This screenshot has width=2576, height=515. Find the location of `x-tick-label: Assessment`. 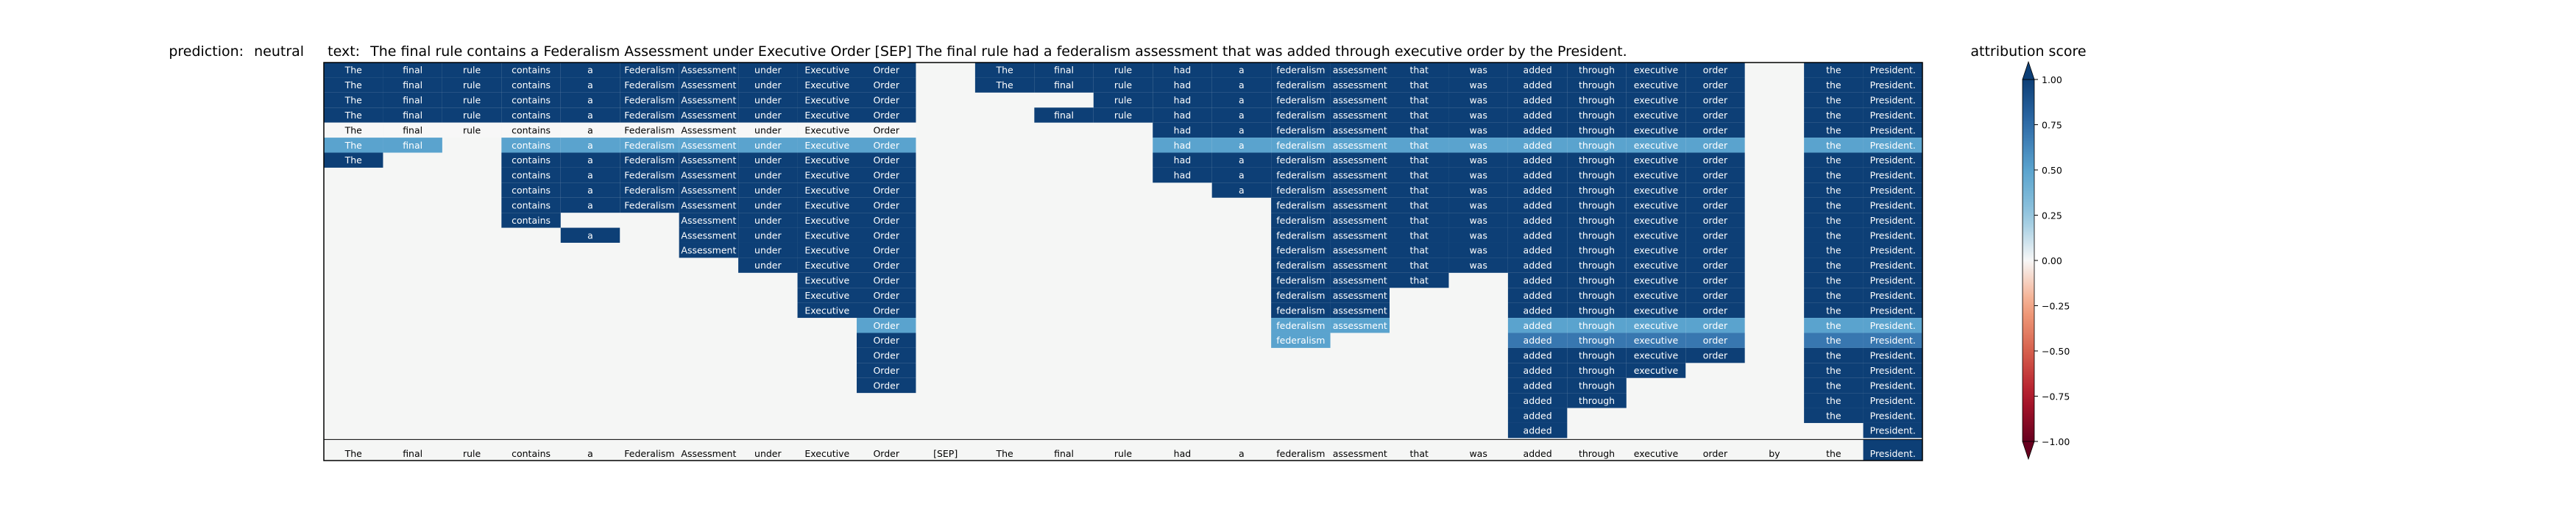

x-tick-label: Assessment is located at coordinates (708, 454).